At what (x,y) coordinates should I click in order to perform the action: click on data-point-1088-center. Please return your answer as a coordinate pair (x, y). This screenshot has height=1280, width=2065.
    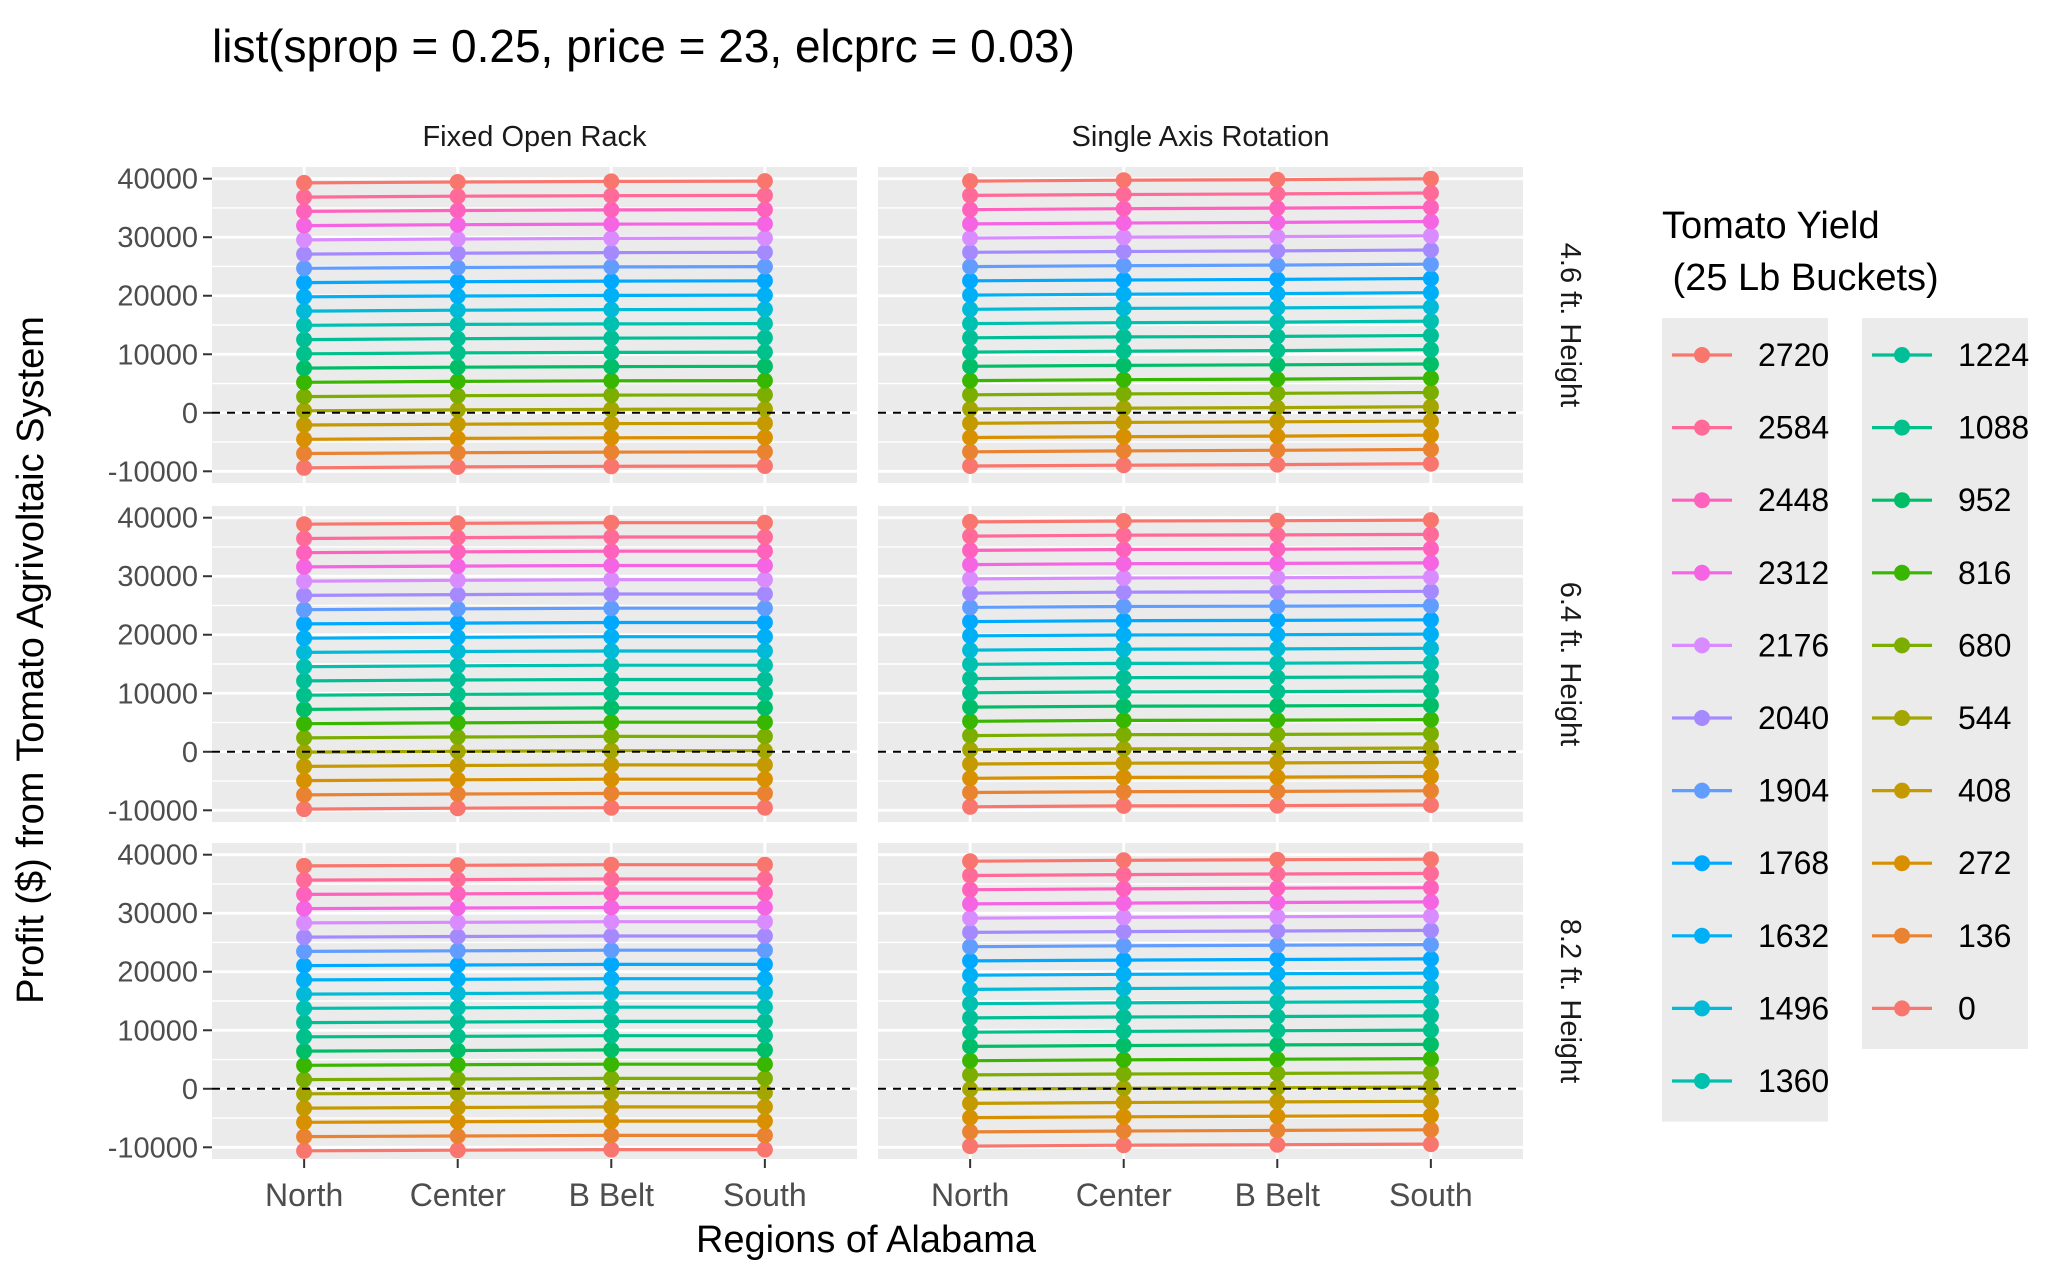
    Looking at the image, I should click on (457, 352).